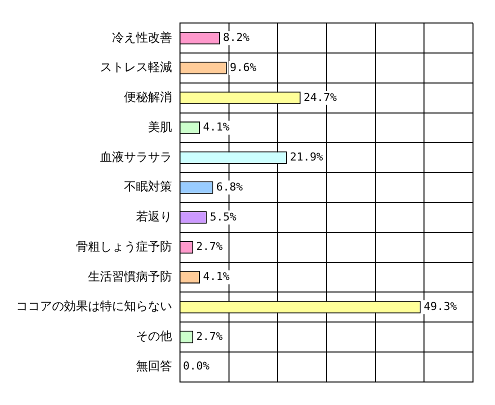 Image resolution: width=495 pixels, height=405 pixels. I want to click on data-label: 8.2%, so click(236, 37).